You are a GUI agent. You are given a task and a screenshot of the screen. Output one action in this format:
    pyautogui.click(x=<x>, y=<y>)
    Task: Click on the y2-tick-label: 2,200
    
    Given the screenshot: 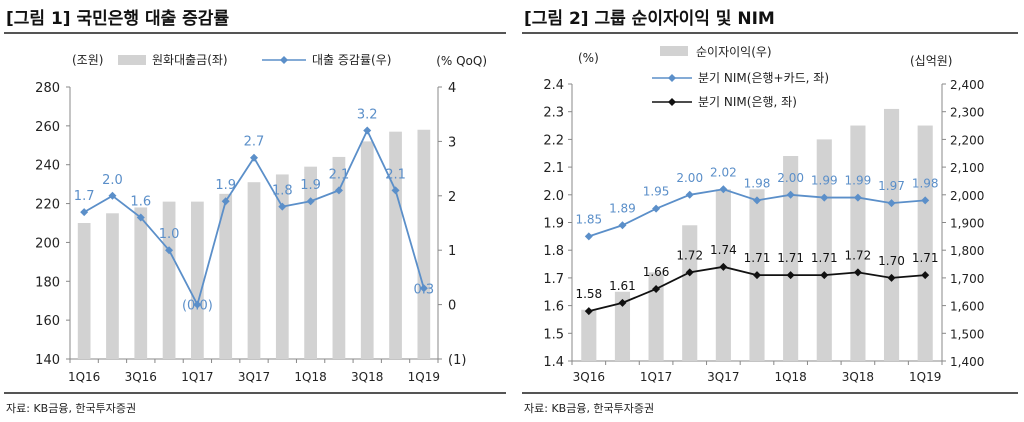 What is the action you would take?
    pyautogui.click(x=967, y=140)
    